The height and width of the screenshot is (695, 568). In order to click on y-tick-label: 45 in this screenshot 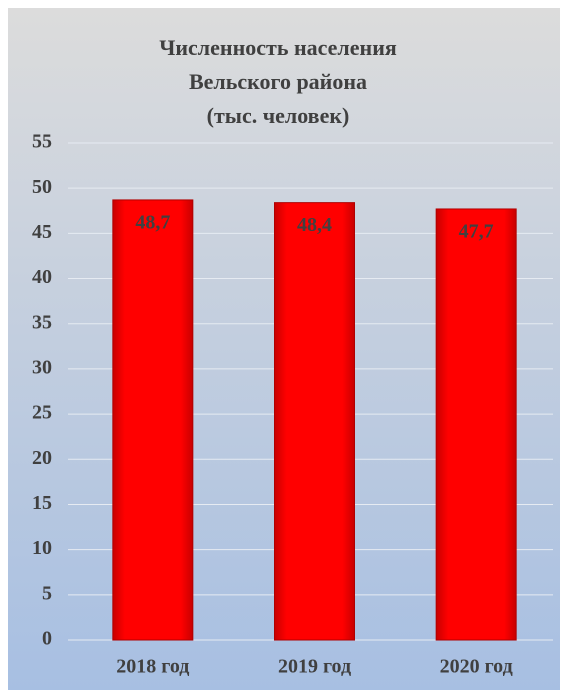, I will do `click(42, 232)`.